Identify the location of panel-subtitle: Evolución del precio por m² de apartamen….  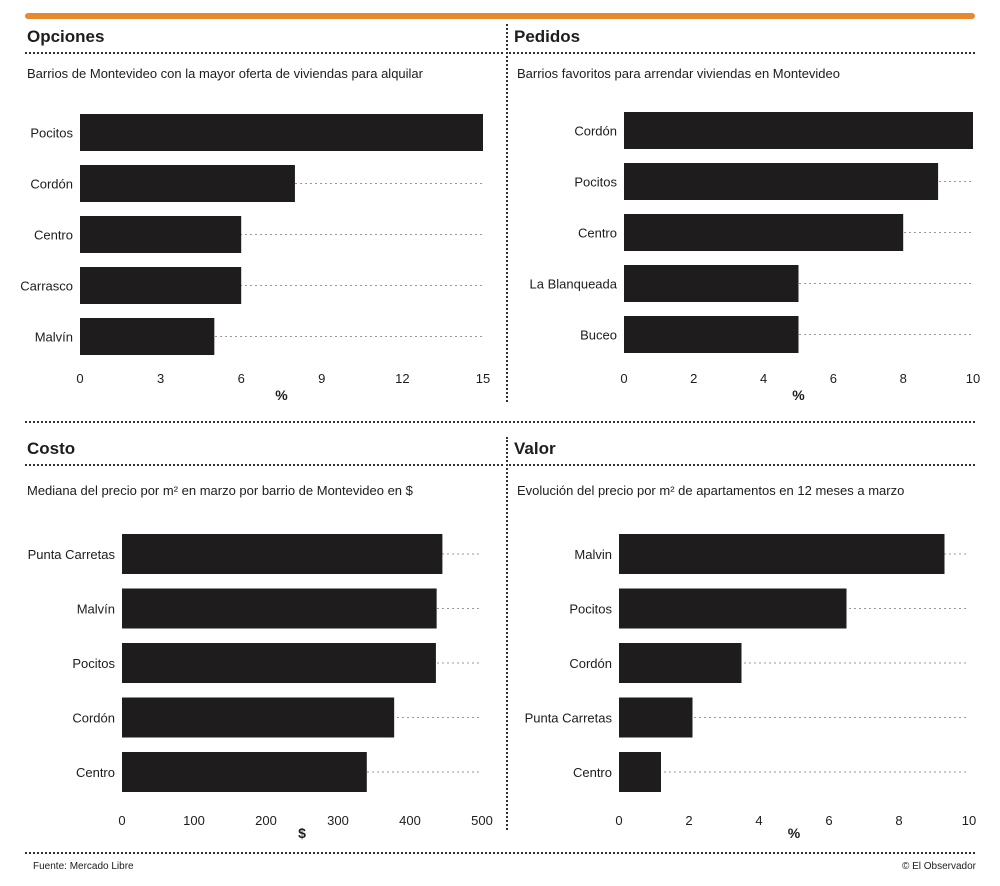
(711, 490).